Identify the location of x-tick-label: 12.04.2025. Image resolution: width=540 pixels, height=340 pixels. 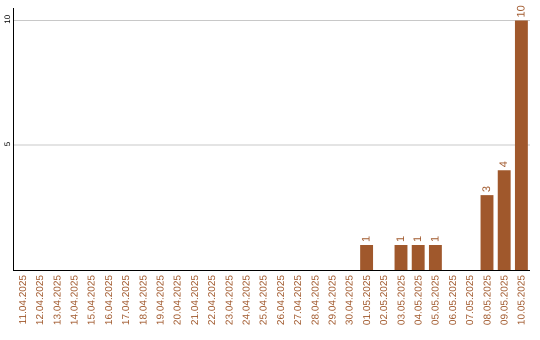
(40, 300).